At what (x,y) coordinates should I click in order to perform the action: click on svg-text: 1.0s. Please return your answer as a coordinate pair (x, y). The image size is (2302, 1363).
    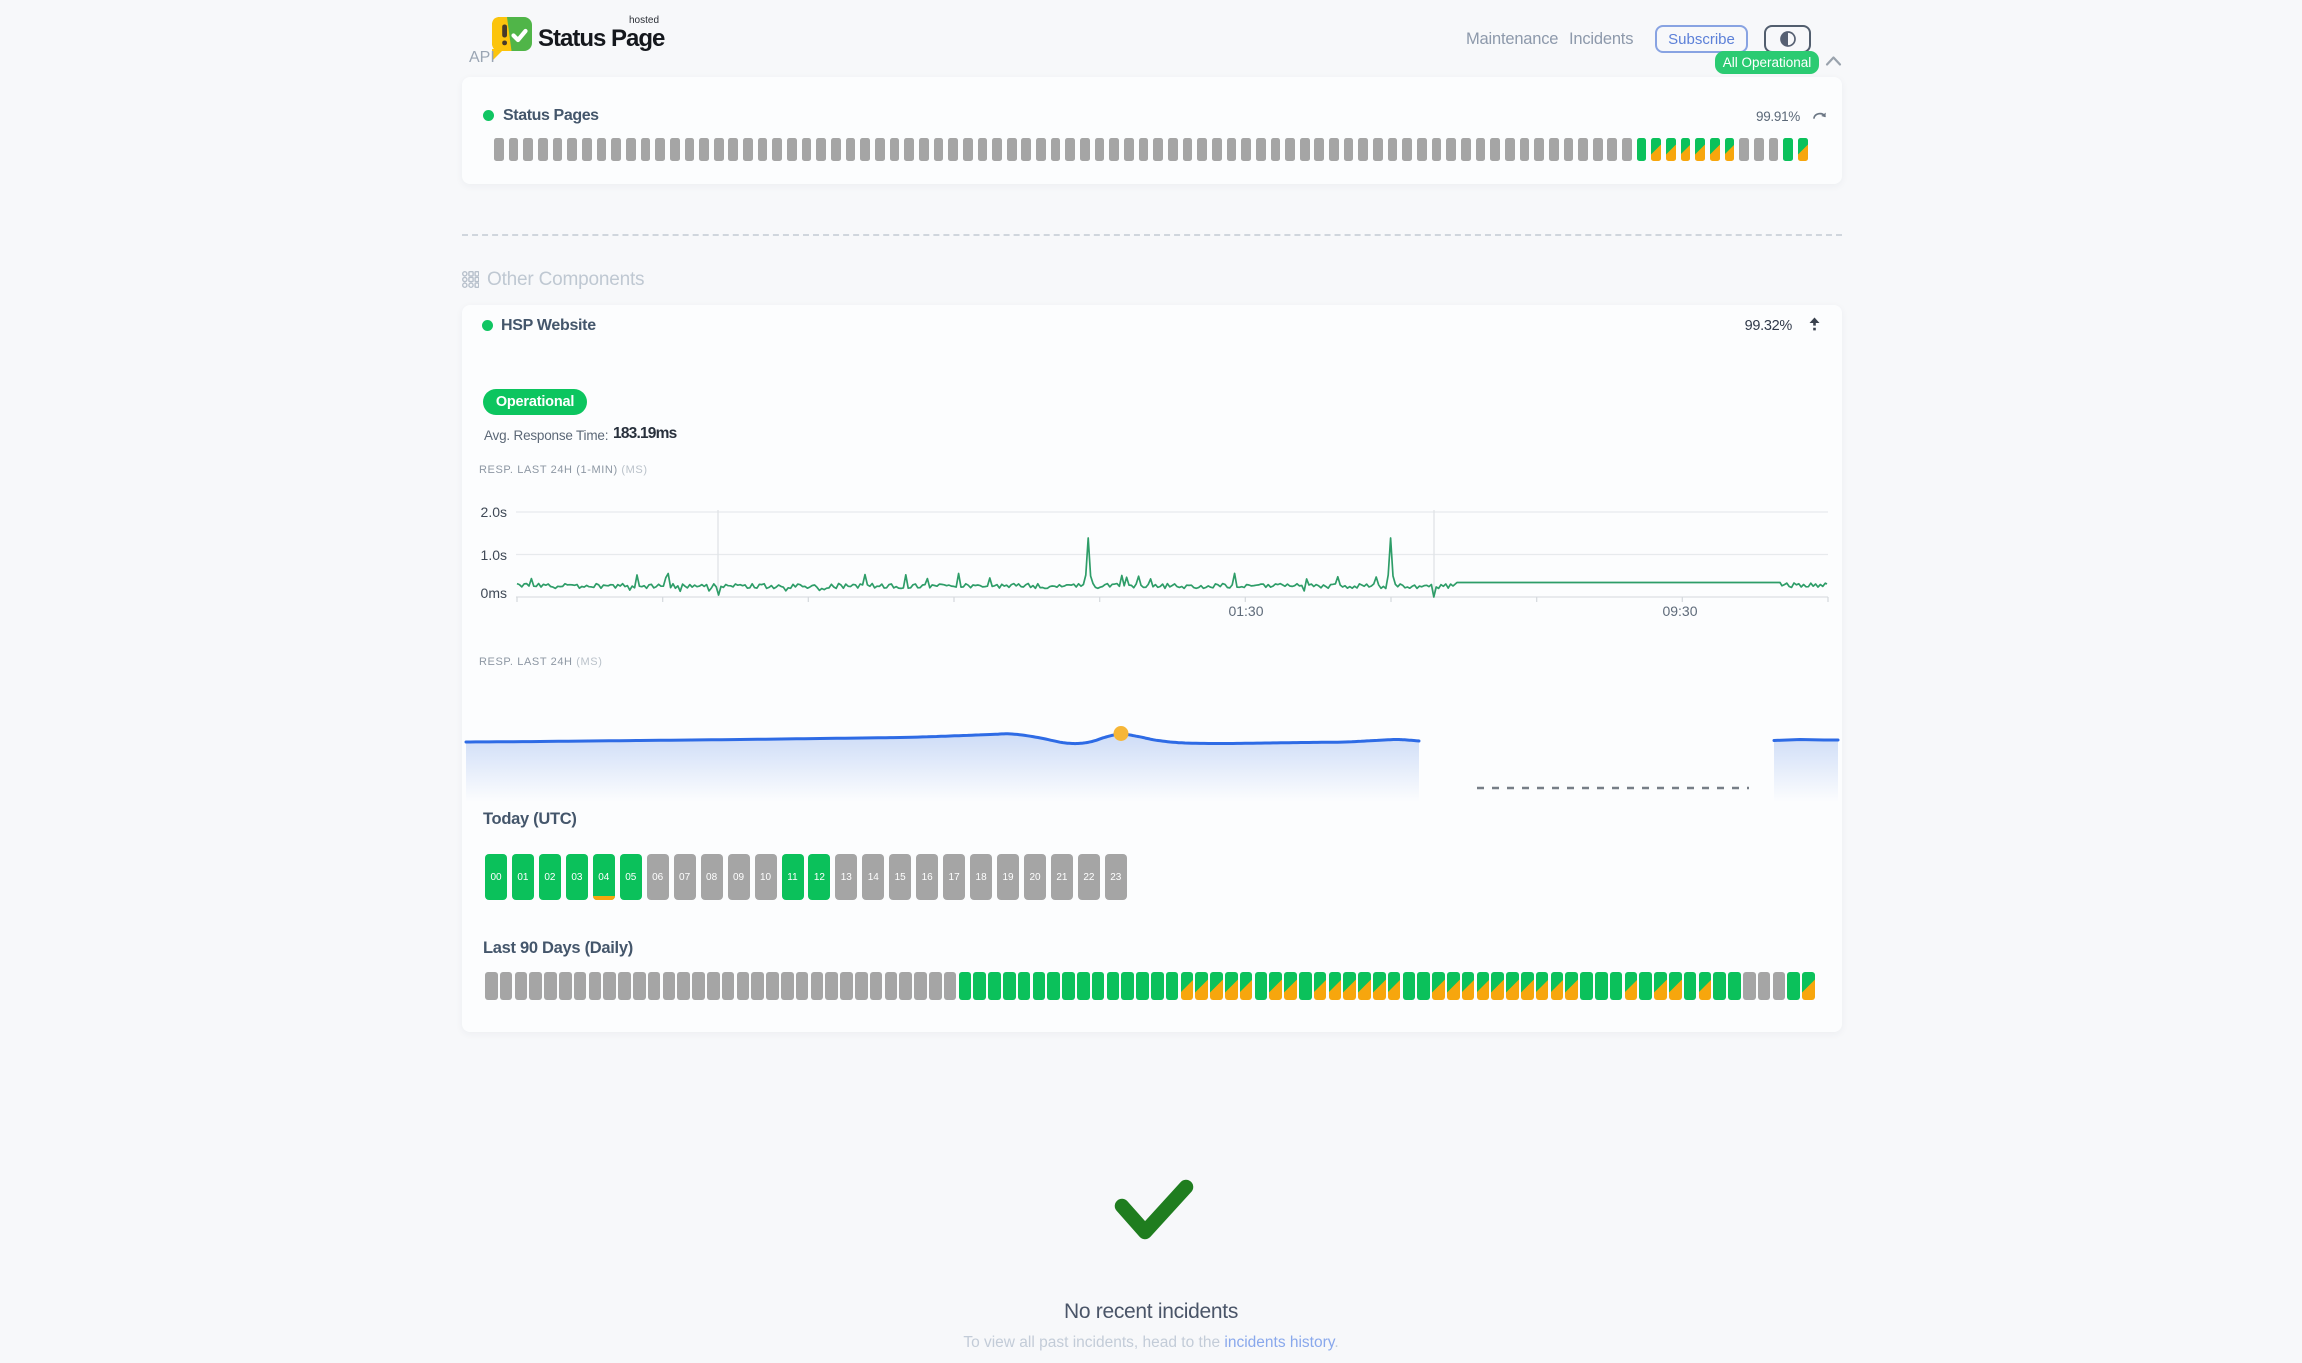
    Looking at the image, I should click on (494, 555).